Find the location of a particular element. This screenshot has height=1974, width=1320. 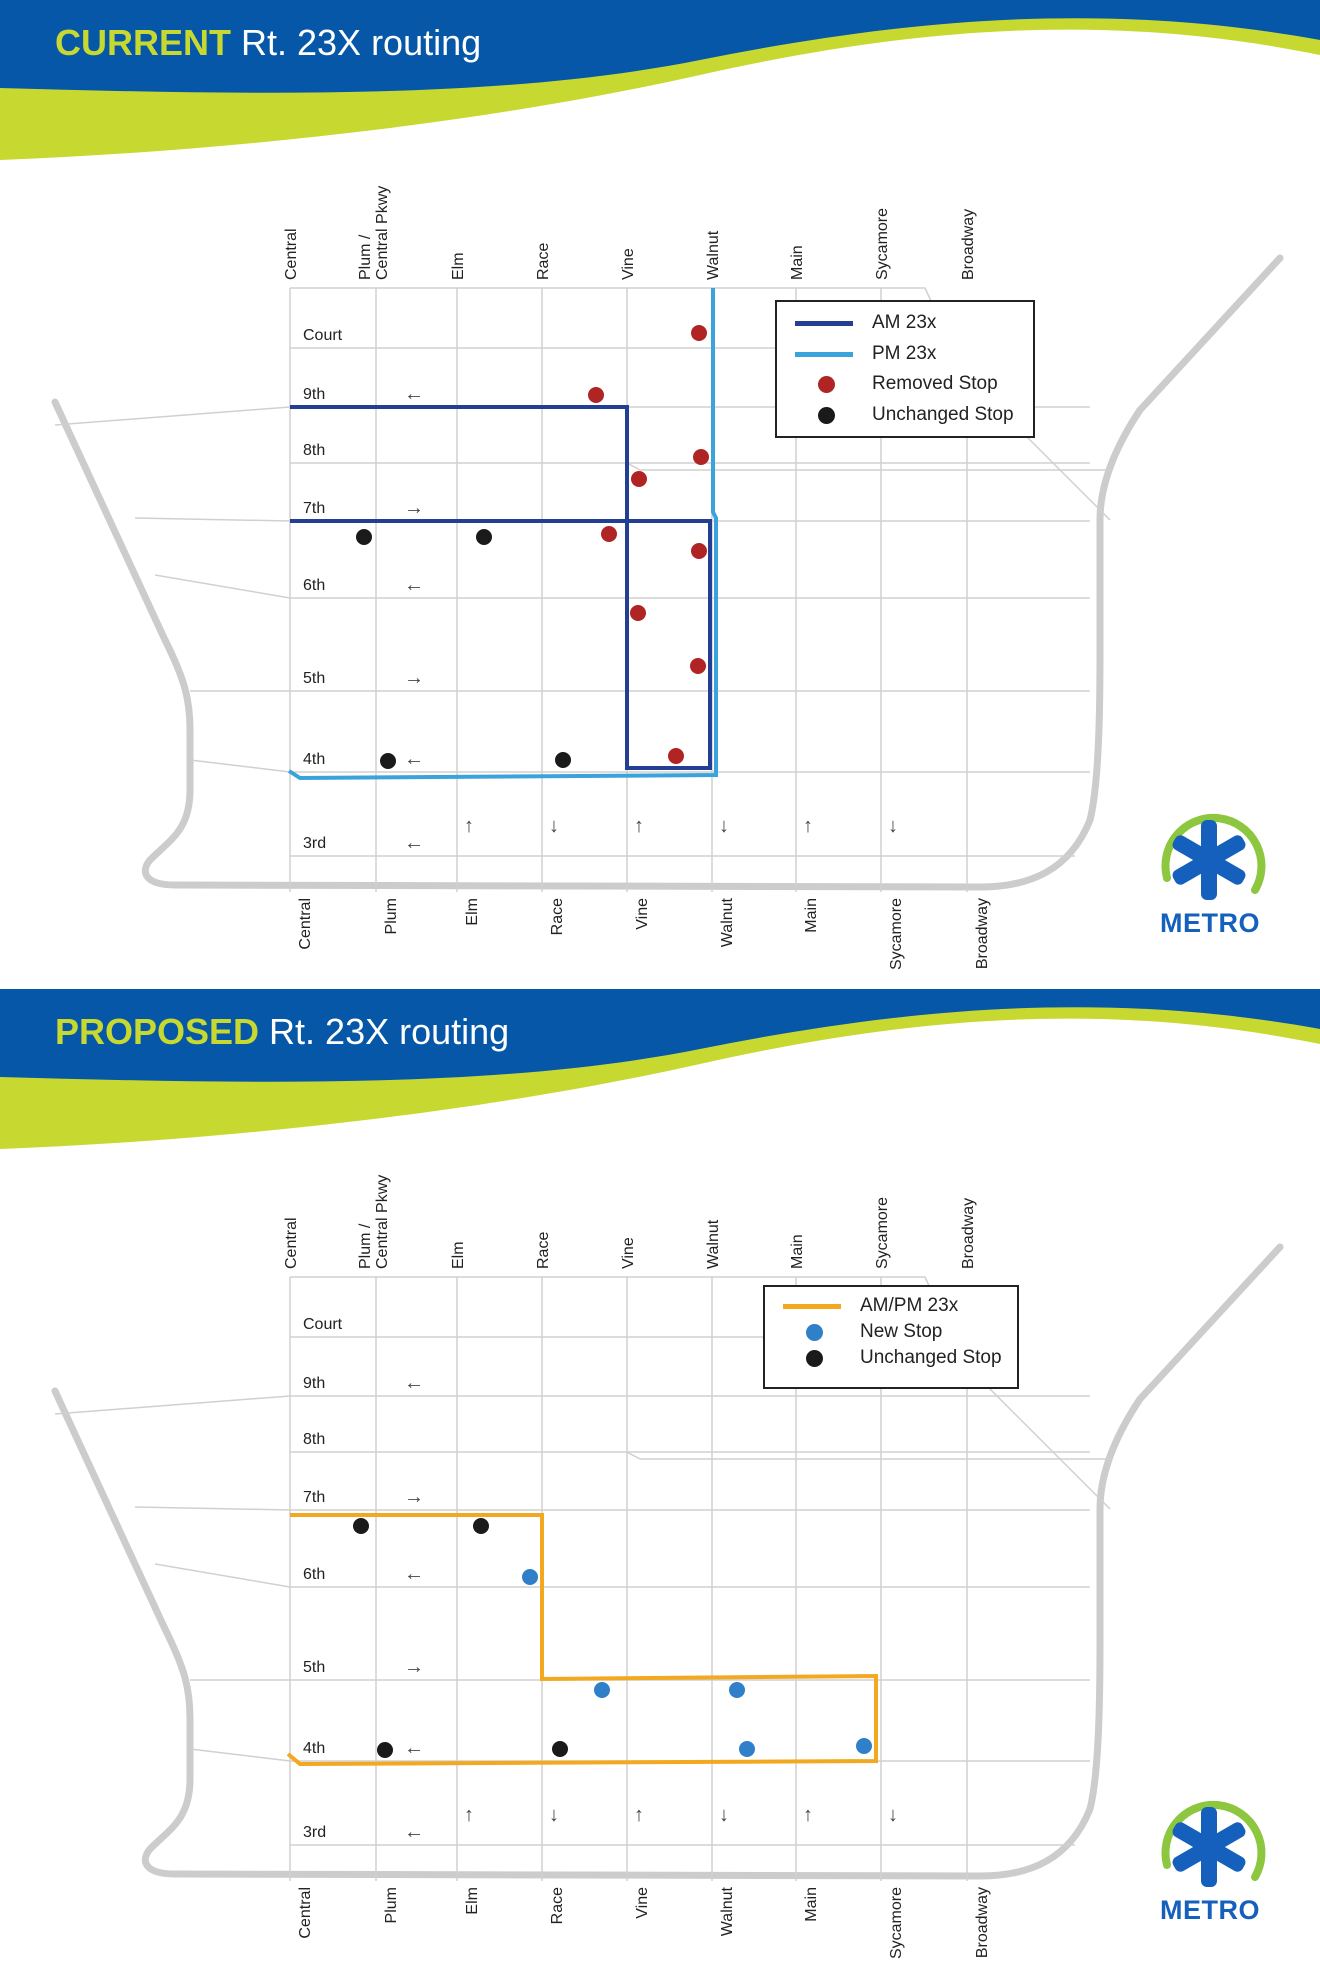

metro-asterisk-icon is located at coordinates (1213, 856).